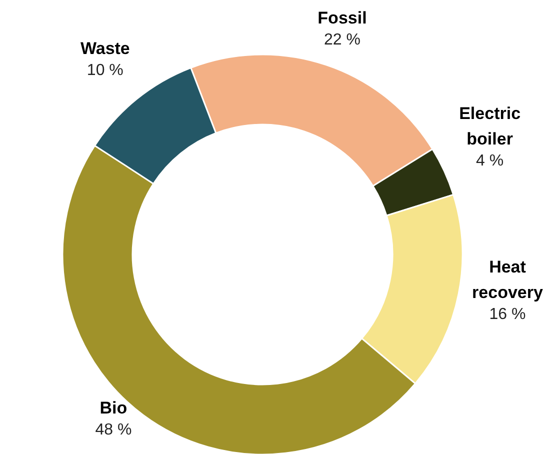  I want to click on slice-label: Electric boiler, so click(490, 126).